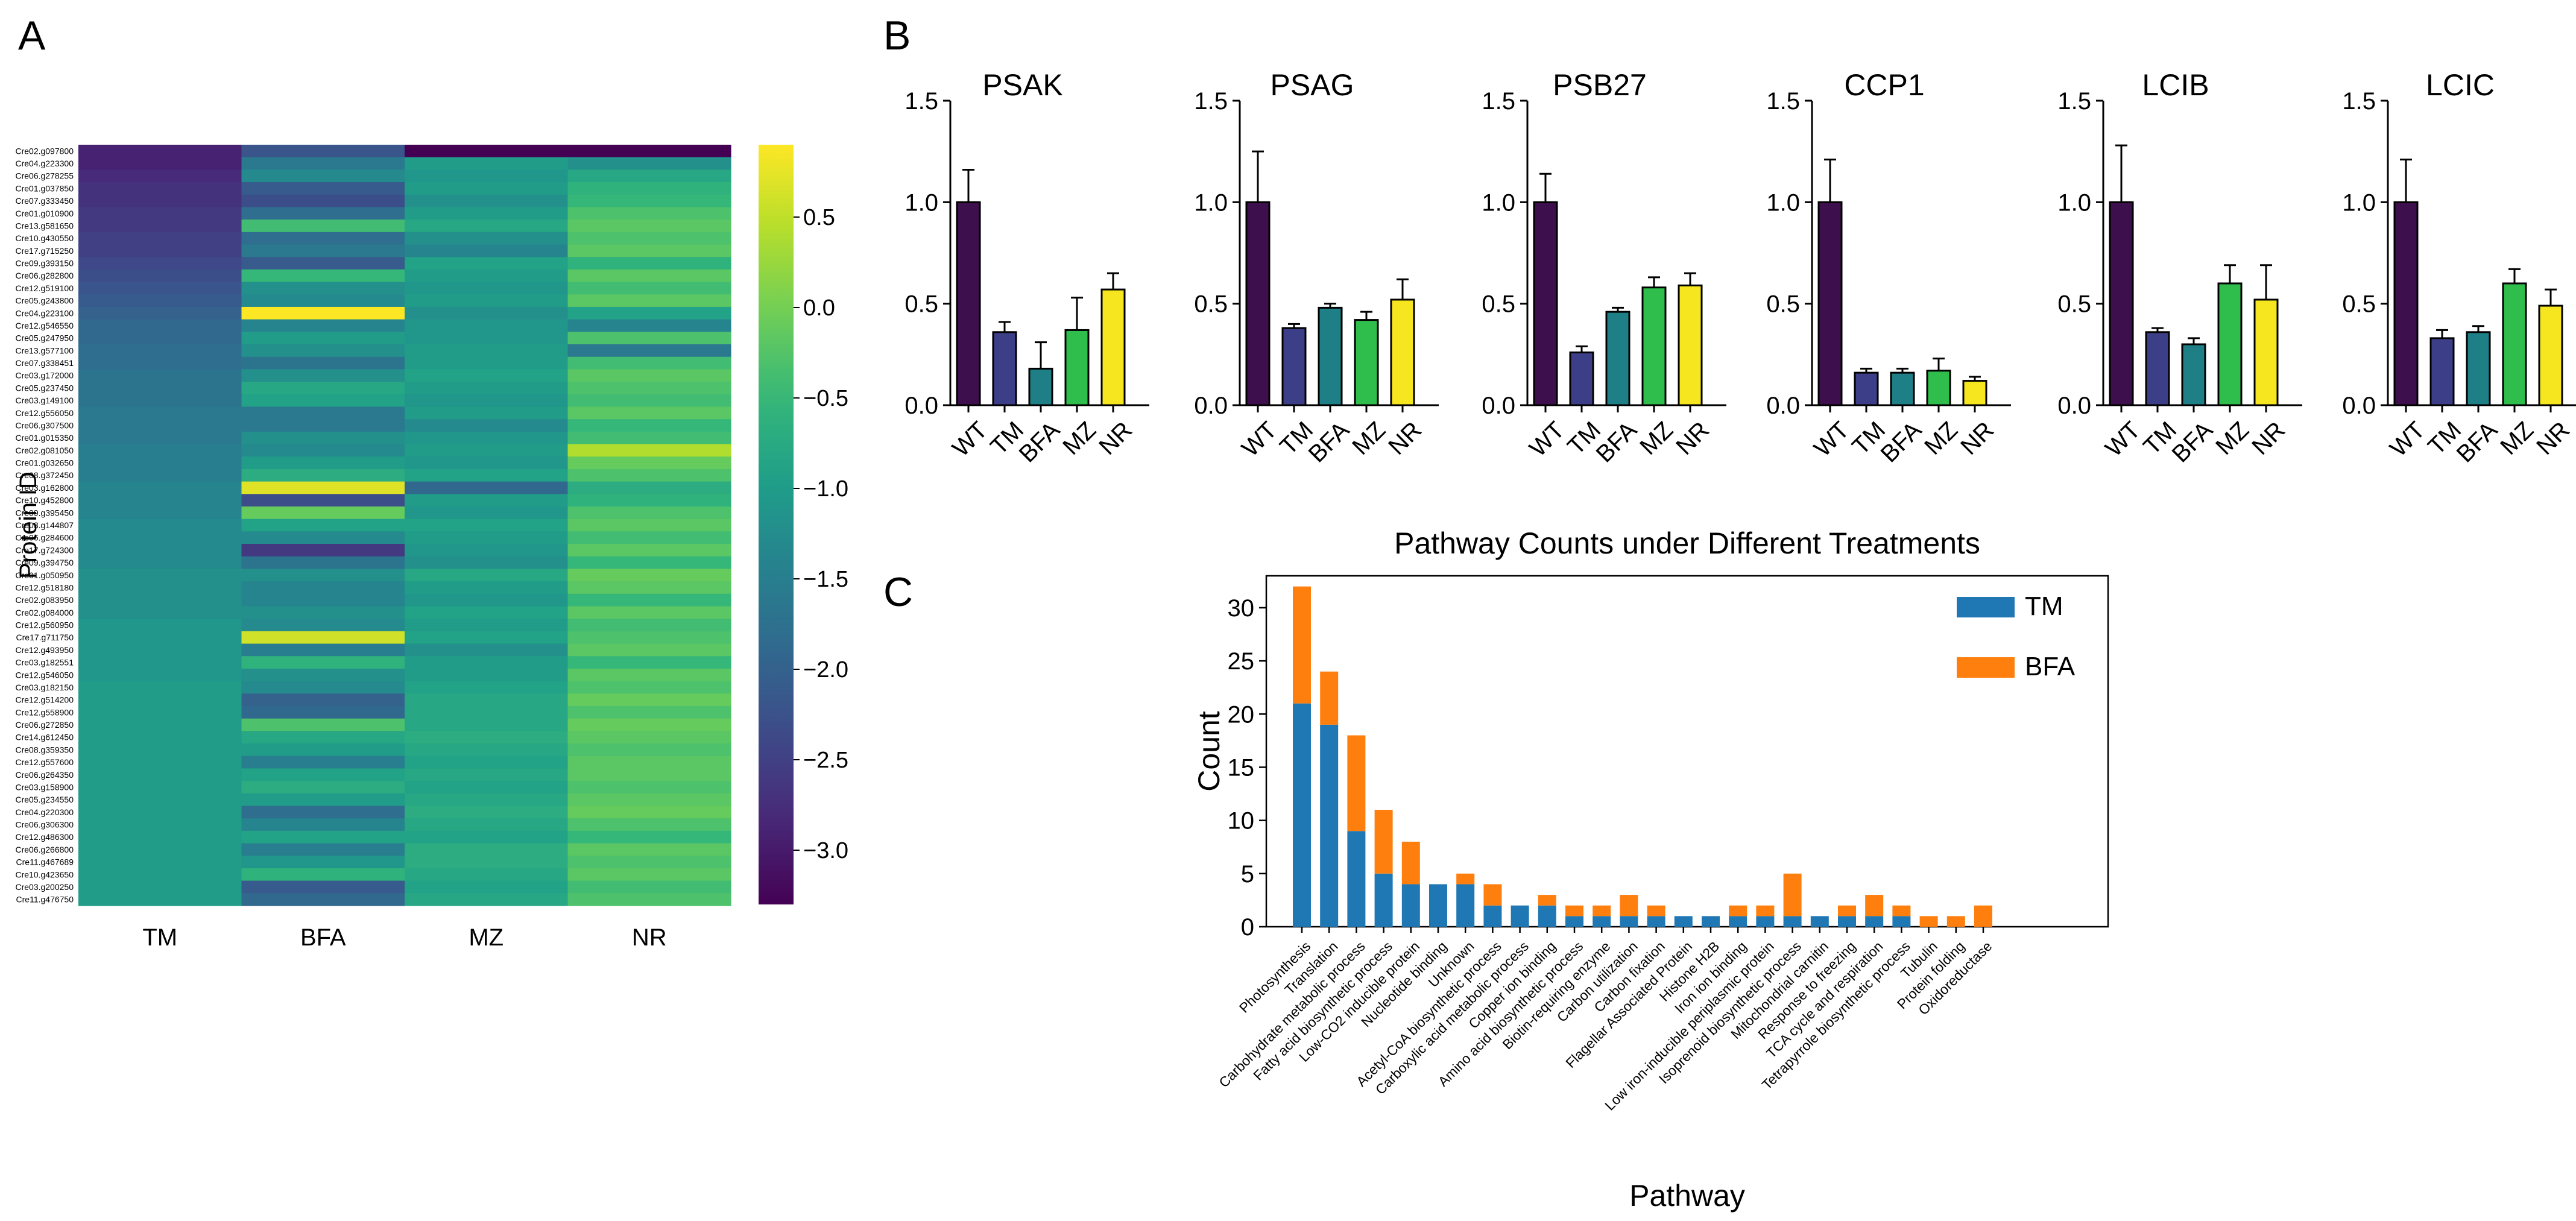 The width and height of the screenshot is (2576, 1221). What do you see at coordinates (44, 749) in the screenshot?
I see `heatmap-row-label: Cre08.g359350` at bounding box center [44, 749].